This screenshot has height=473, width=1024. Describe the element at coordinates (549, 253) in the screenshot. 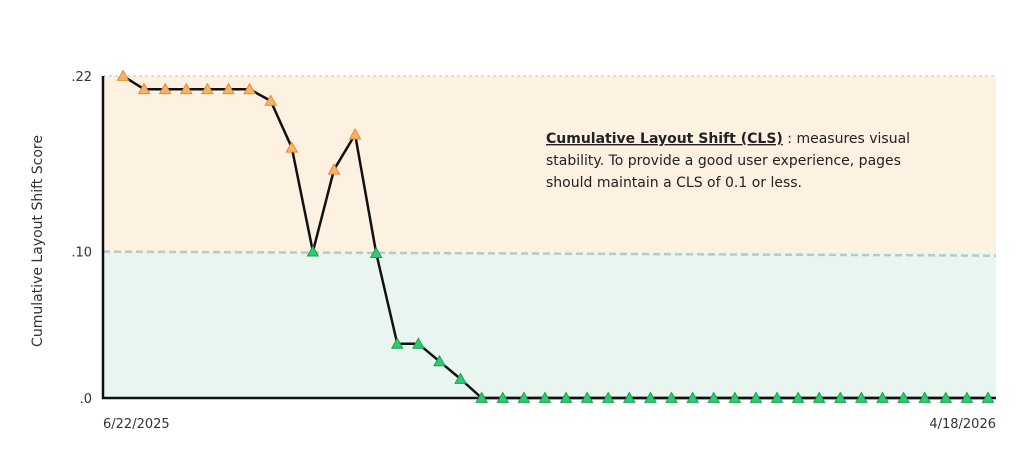

I see `threshold-line` at that location.